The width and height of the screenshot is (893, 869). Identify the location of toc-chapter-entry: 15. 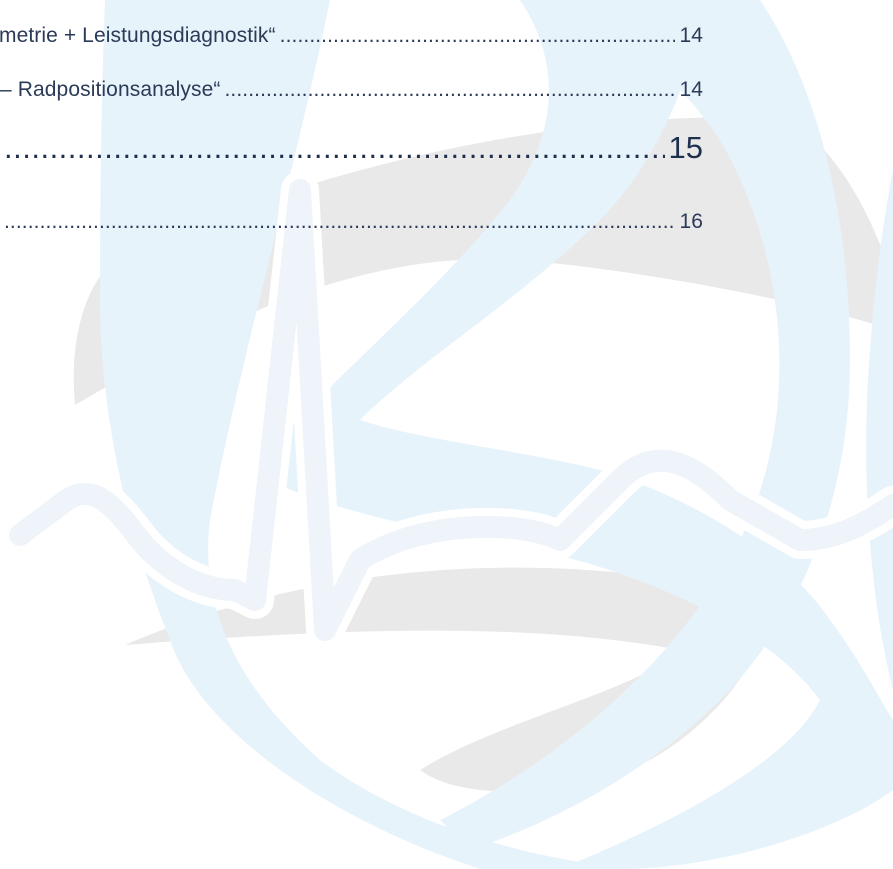
(351, 148).